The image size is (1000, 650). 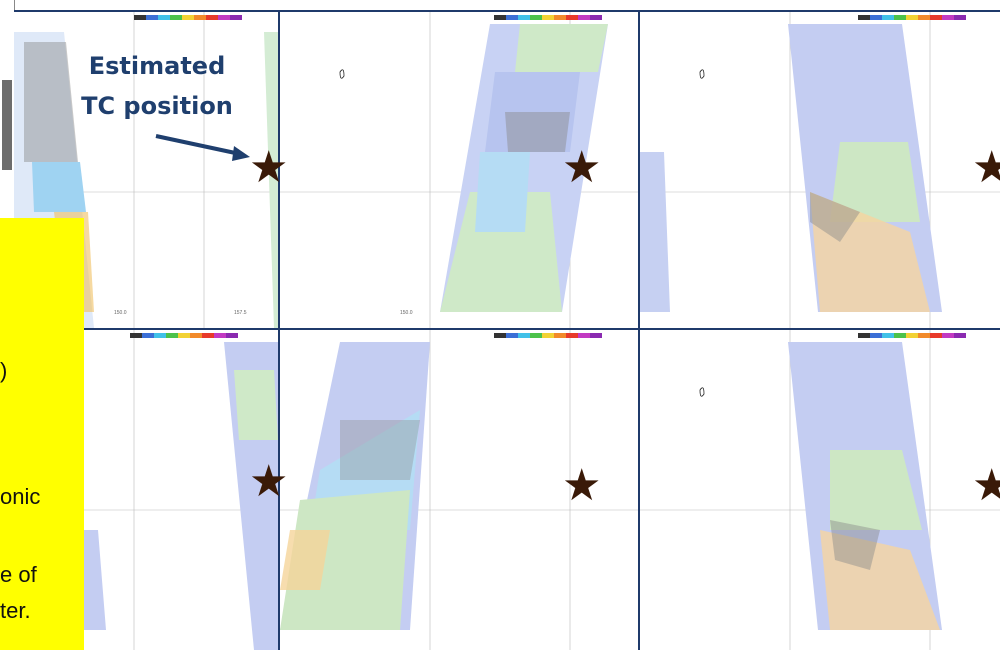 I want to click on annotation-line-1: Estimated, so click(x=157, y=66).